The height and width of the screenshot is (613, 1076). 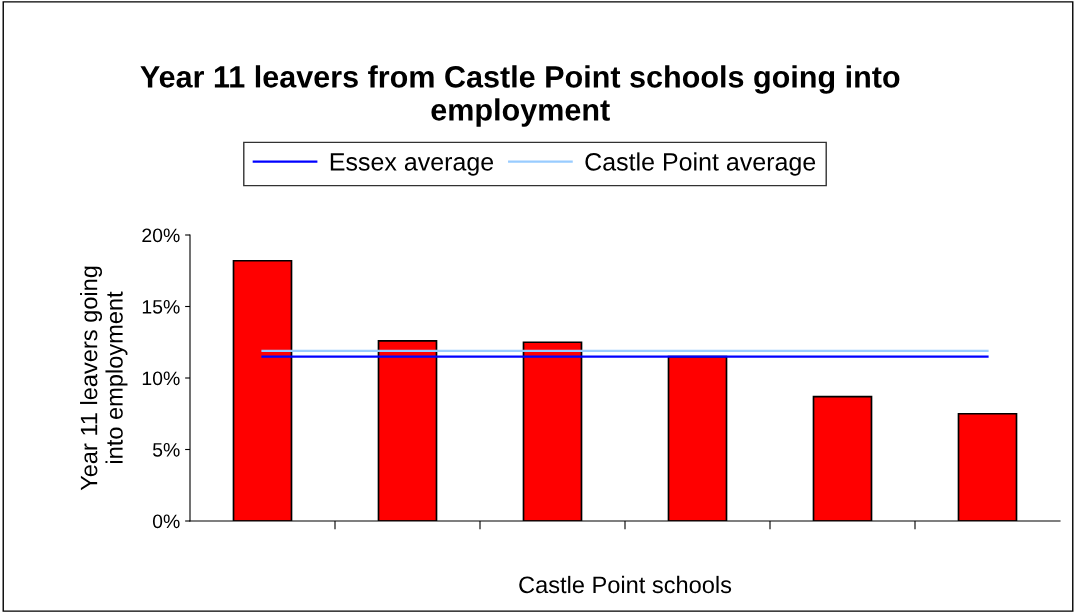 I want to click on legend-label: Castle Point average, so click(x=700, y=164).